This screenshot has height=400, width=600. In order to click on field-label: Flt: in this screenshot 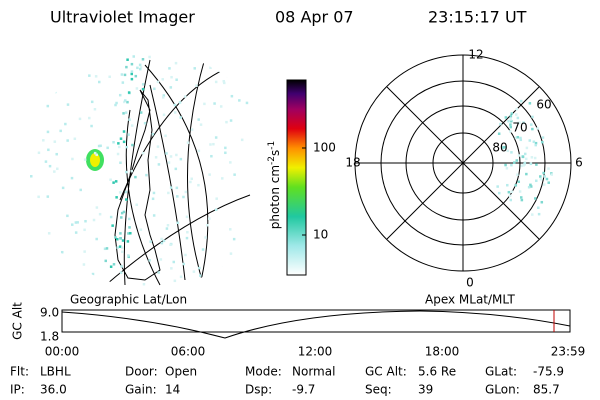, I will do `click(19, 372)`.